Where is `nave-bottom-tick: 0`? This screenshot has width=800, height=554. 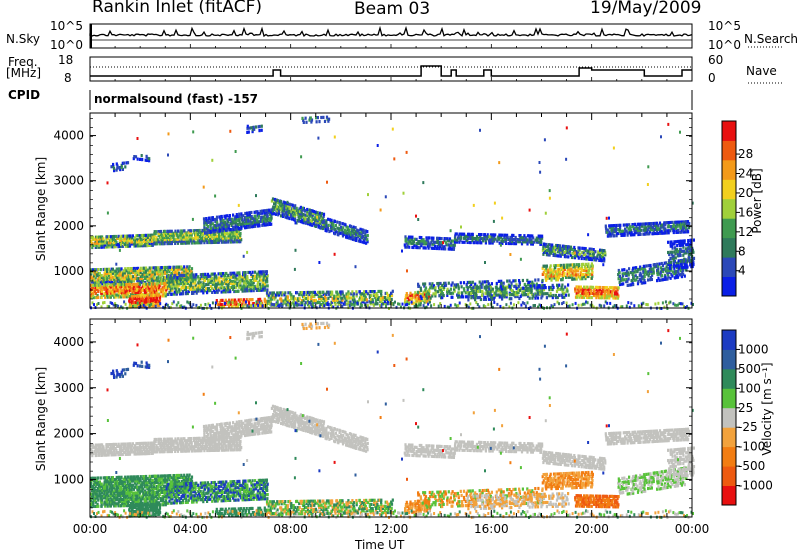
nave-bottom-tick: 0 is located at coordinates (712, 78).